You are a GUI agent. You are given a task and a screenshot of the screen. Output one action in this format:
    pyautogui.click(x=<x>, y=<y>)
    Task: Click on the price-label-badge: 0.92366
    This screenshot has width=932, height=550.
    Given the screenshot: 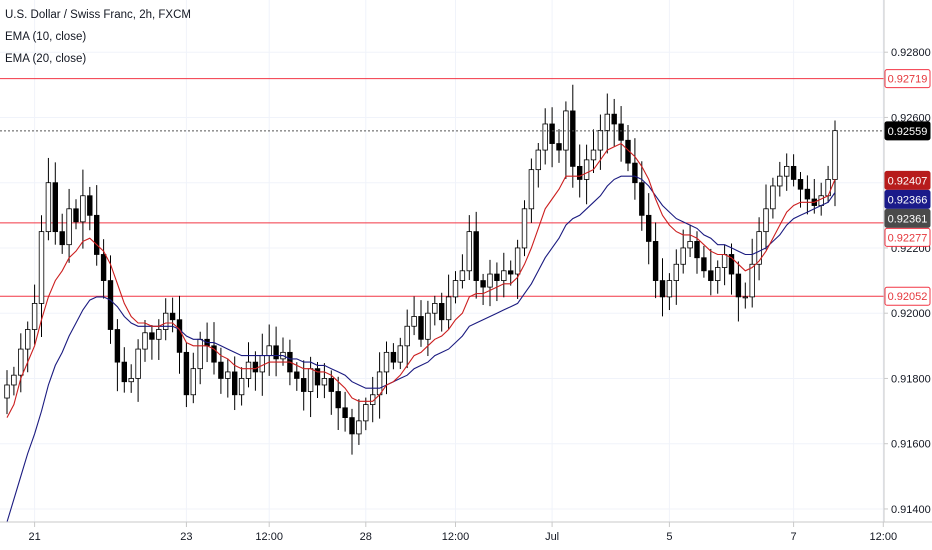 What is the action you would take?
    pyautogui.click(x=907, y=199)
    